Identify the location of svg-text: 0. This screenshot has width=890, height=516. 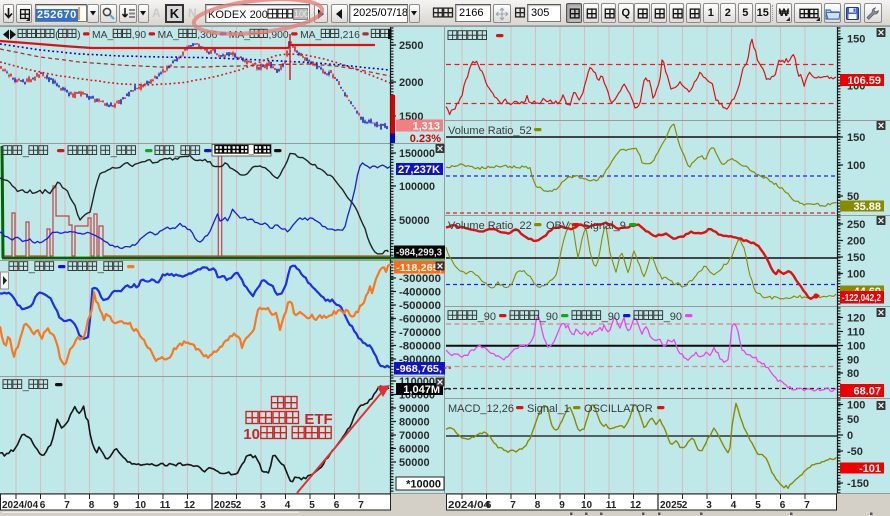
(850, 436).